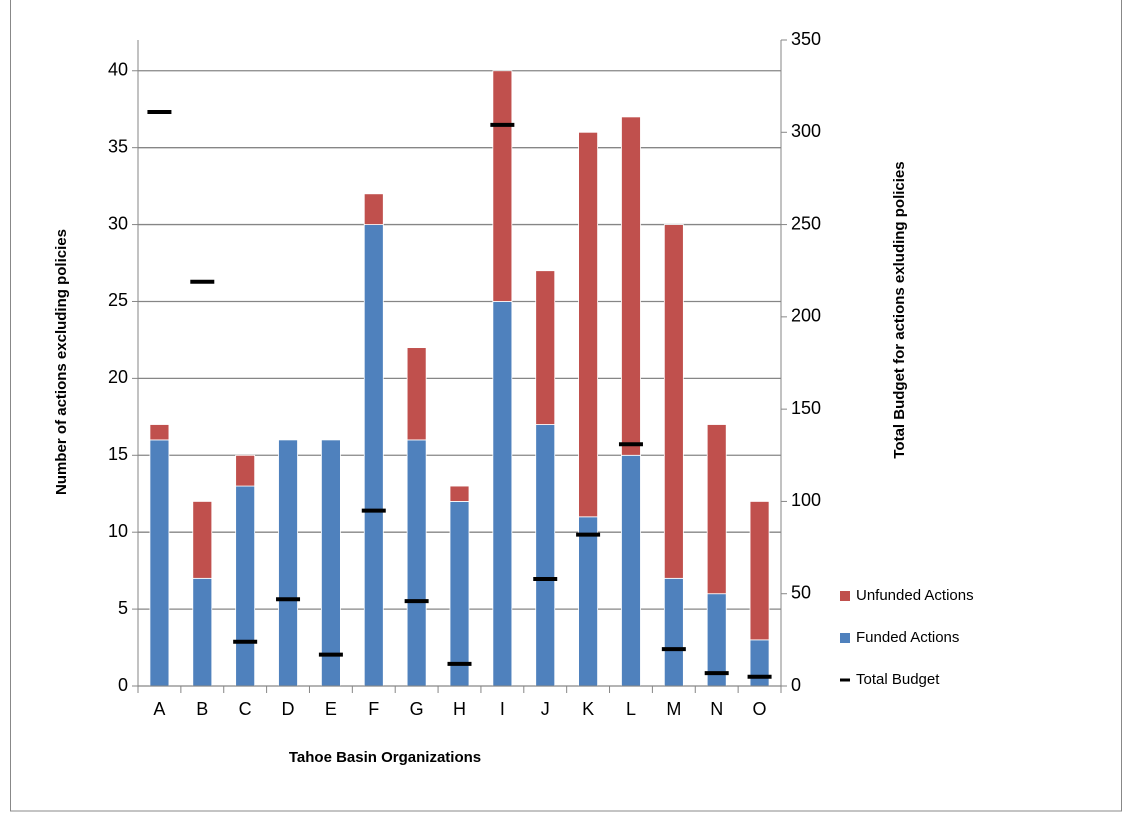  Describe the element at coordinates (806, 39) in the screenshot. I see `y2-tick-label: 350` at that location.